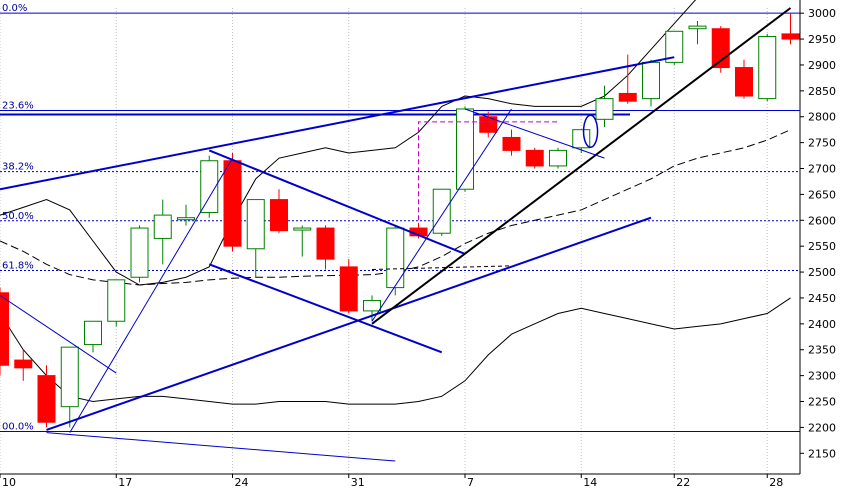 This screenshot has width=857, height=488. I want to click on fib-level-label: 38.2%, so click(18, 167).